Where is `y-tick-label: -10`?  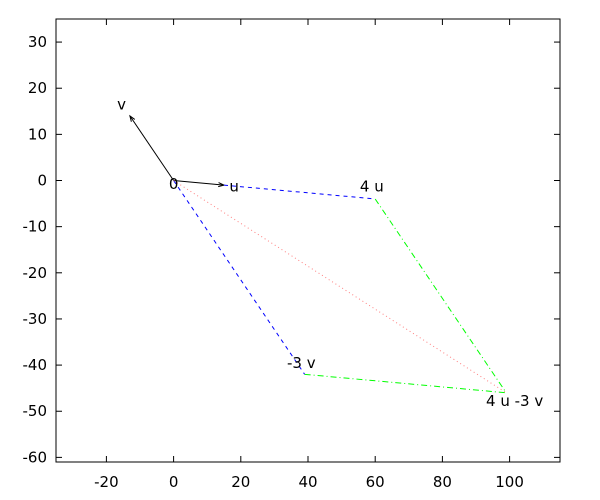 y-tick-label: -10 is located at coordinates (35, 227).